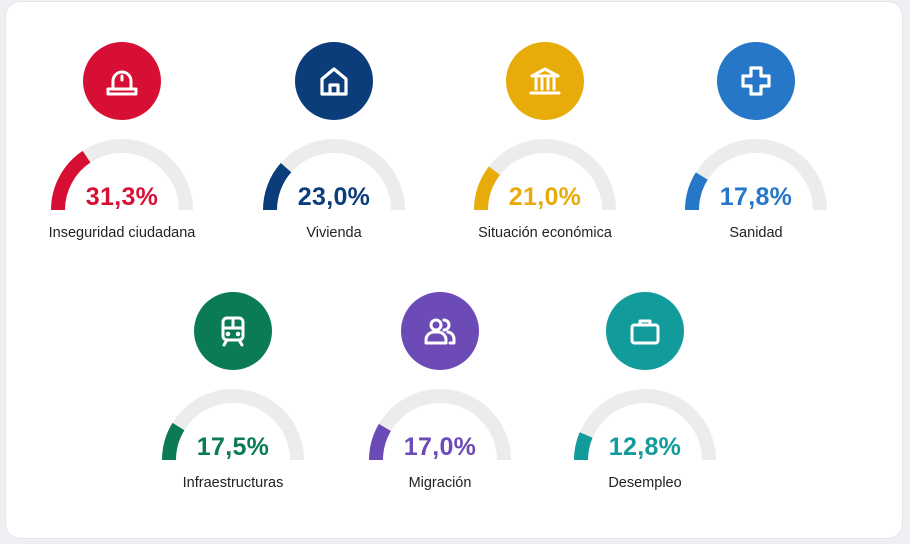 This screenshot has height=544, width=910. I want to click on bank-icon, so click(545, 81).